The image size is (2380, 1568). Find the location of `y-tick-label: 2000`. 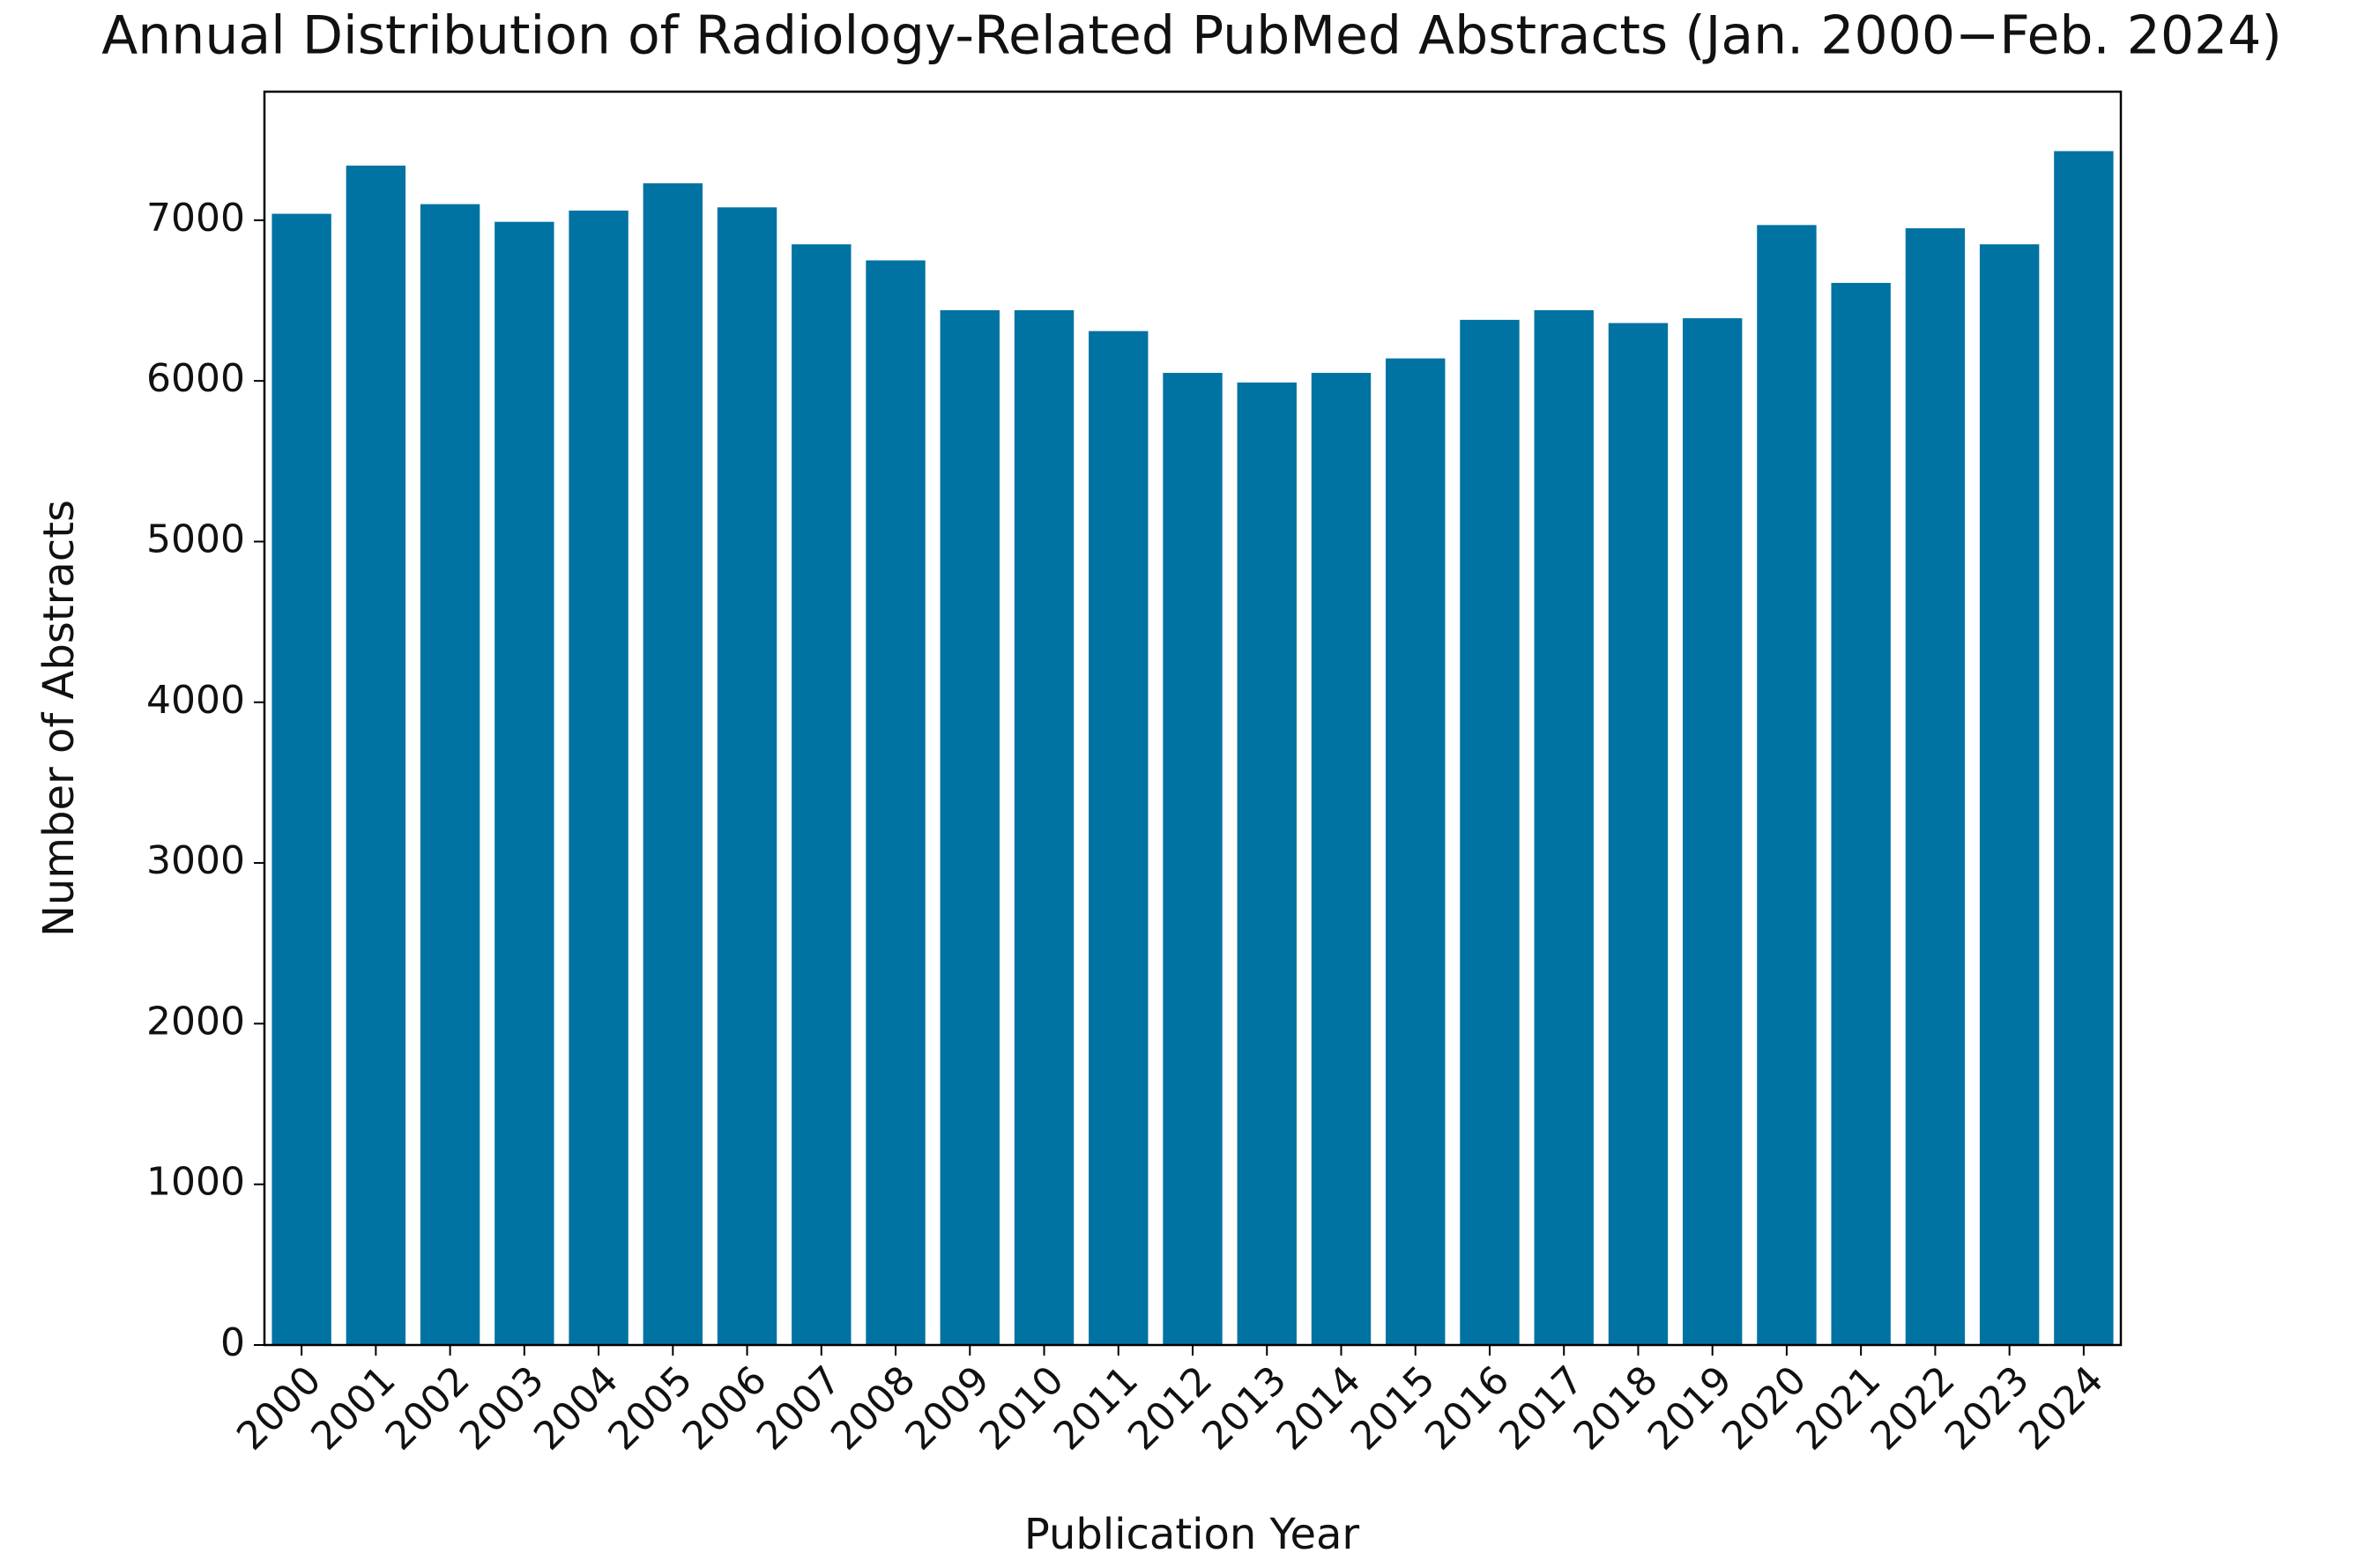

y-tick-label: 2000 is located at coordinates (195, 1021).